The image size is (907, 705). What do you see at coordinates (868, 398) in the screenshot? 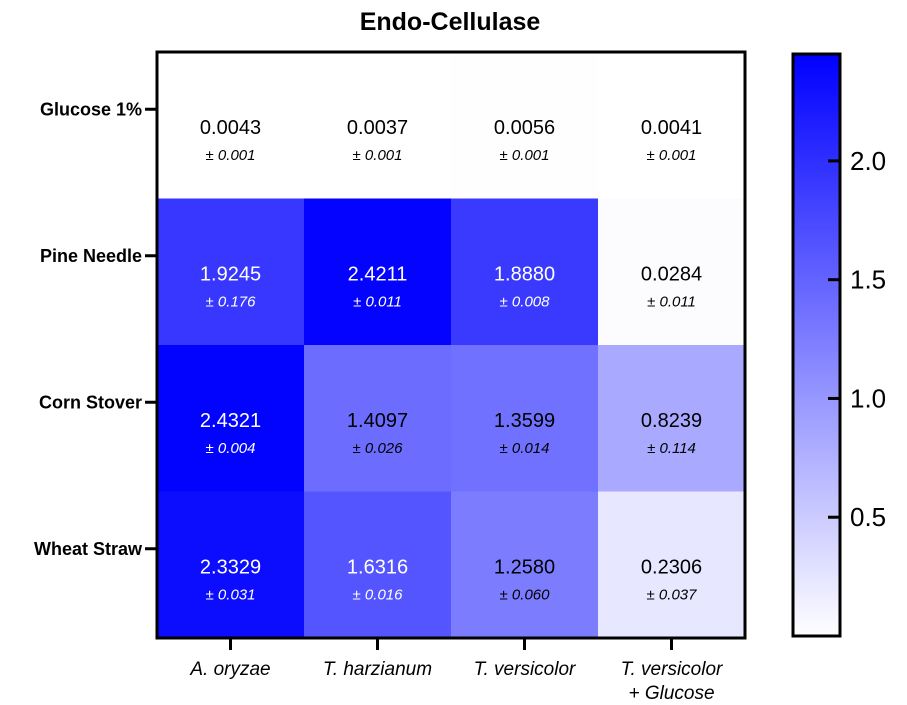
I see `colorbar-tick-label: 1.0` at bounding box center [868, 398].